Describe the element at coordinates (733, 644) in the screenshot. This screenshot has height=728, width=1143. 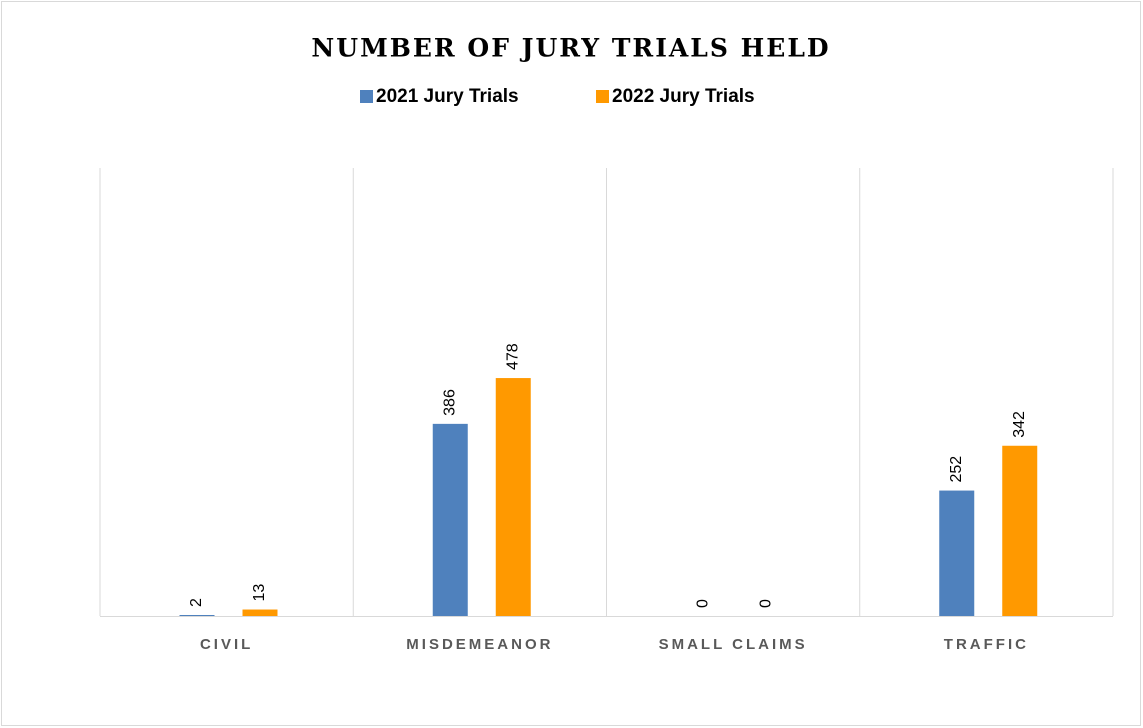
I see `x-tick-label: SMALL CLAIMS` at that location.